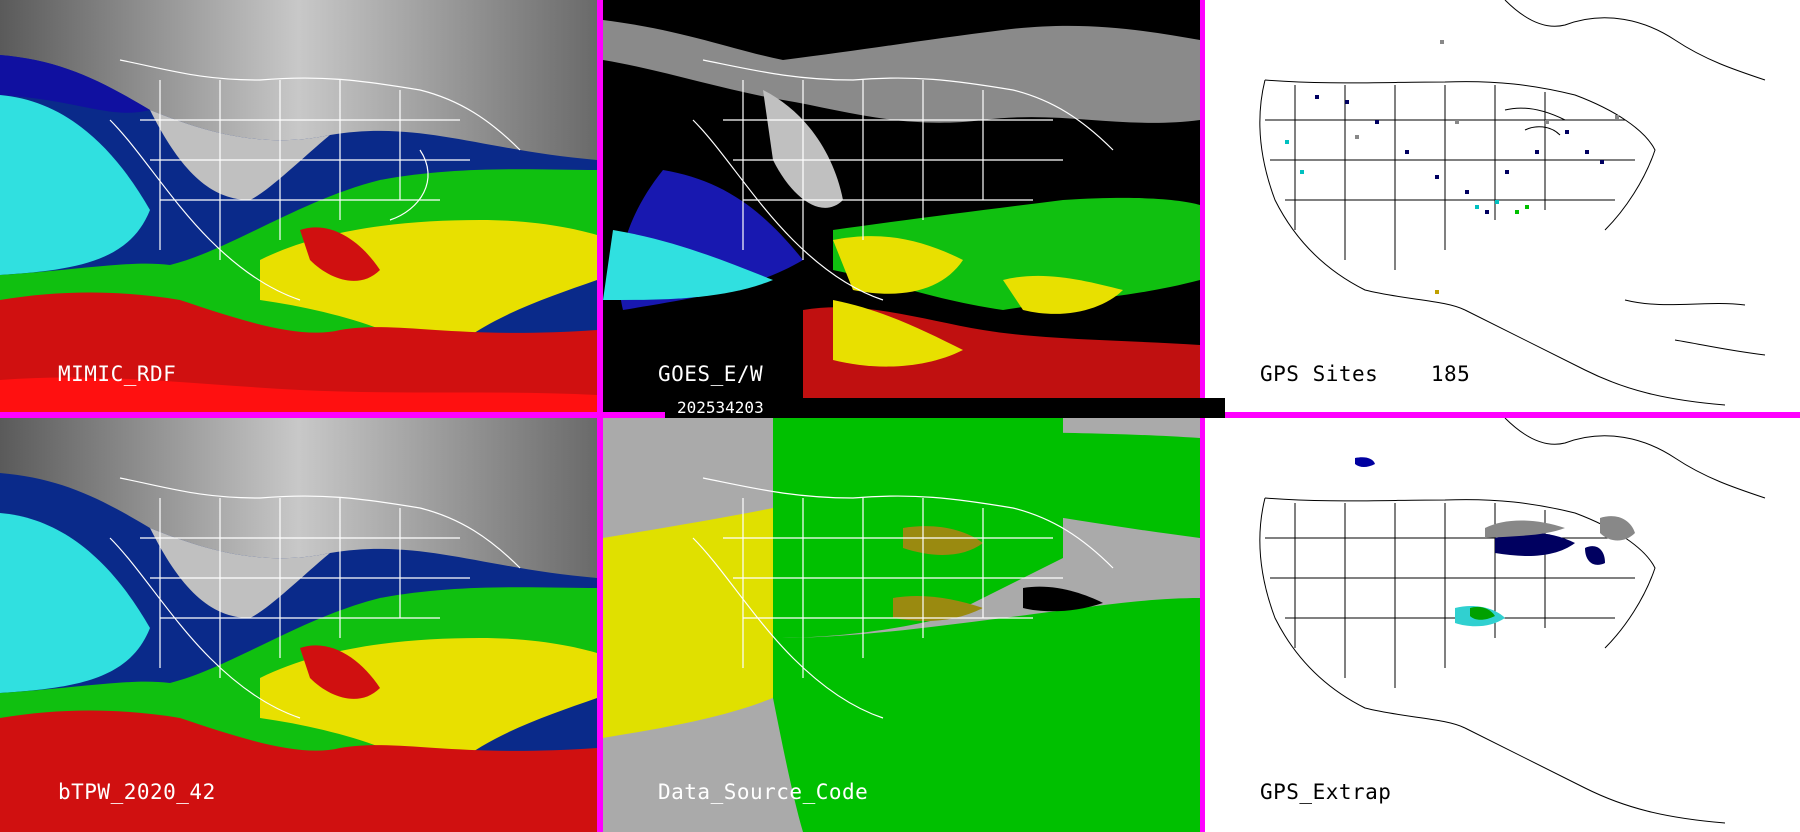  What do you see at coordinates (1452, 167) in the screenshot?
I see `gps-site-markers` at bounding box center [1452, 167].